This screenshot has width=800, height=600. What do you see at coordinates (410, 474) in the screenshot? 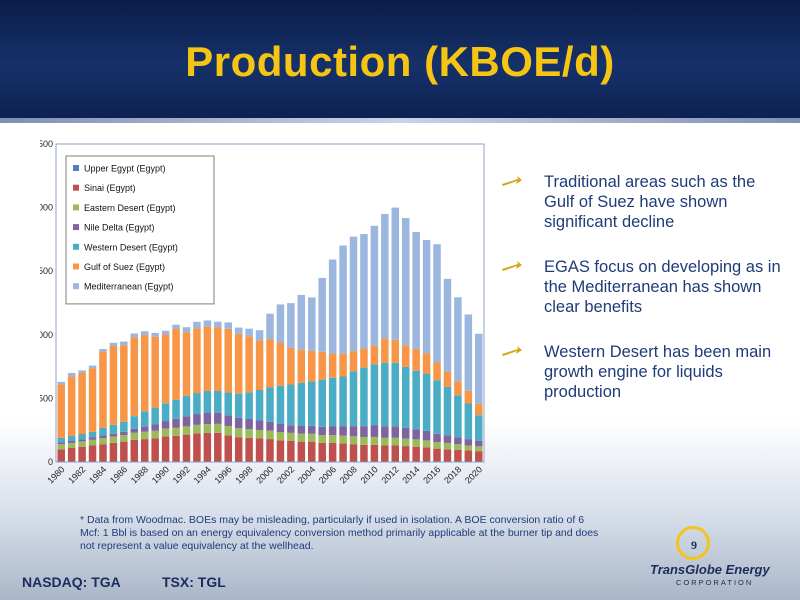
I see `x-tick-label: 2014` at bounding box center [410, 474].